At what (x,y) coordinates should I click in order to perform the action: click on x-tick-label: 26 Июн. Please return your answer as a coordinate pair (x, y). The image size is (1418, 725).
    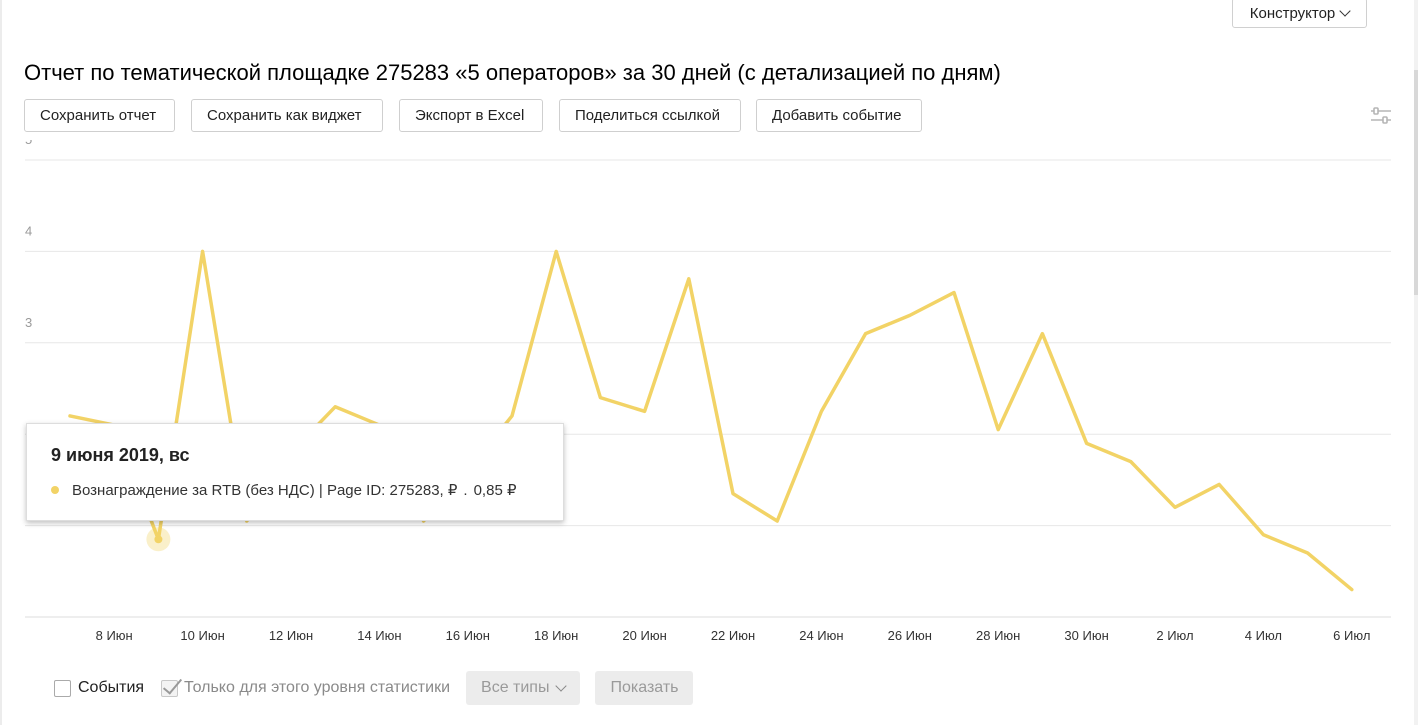
    Looking at the image, I should click on (910, 635).